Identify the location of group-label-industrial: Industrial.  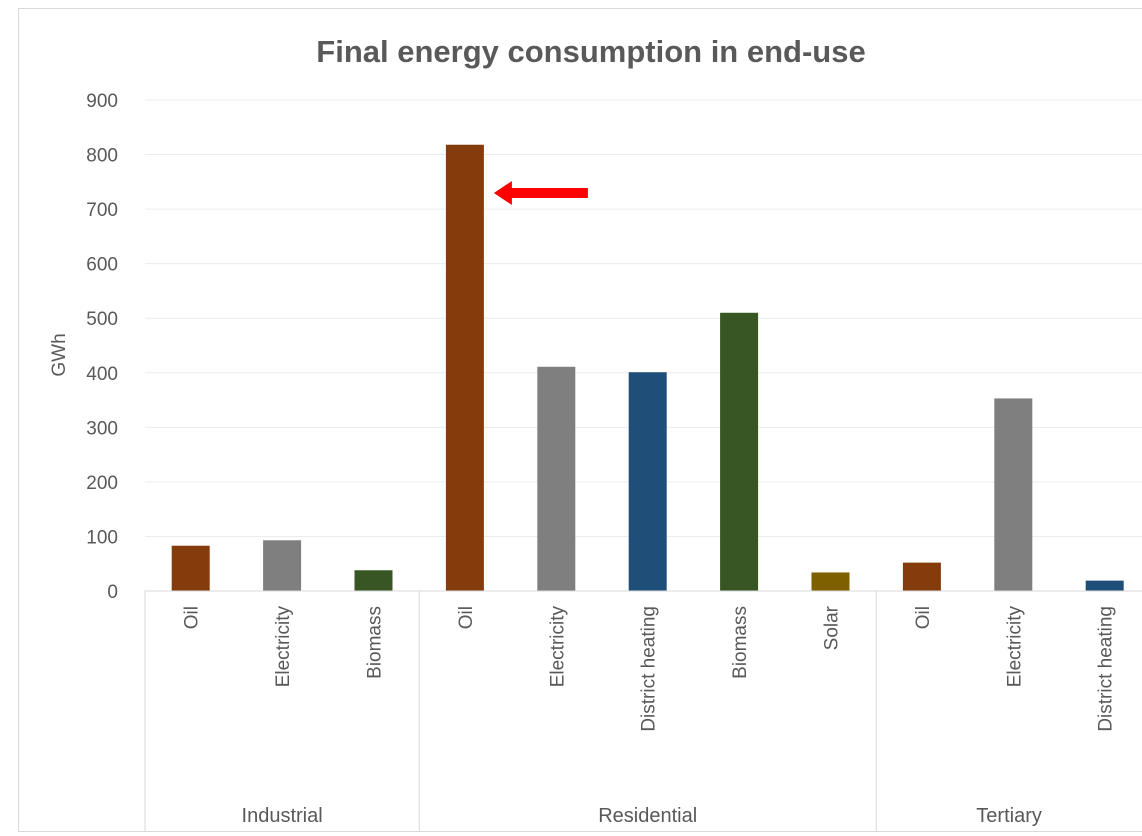
(282, 816).